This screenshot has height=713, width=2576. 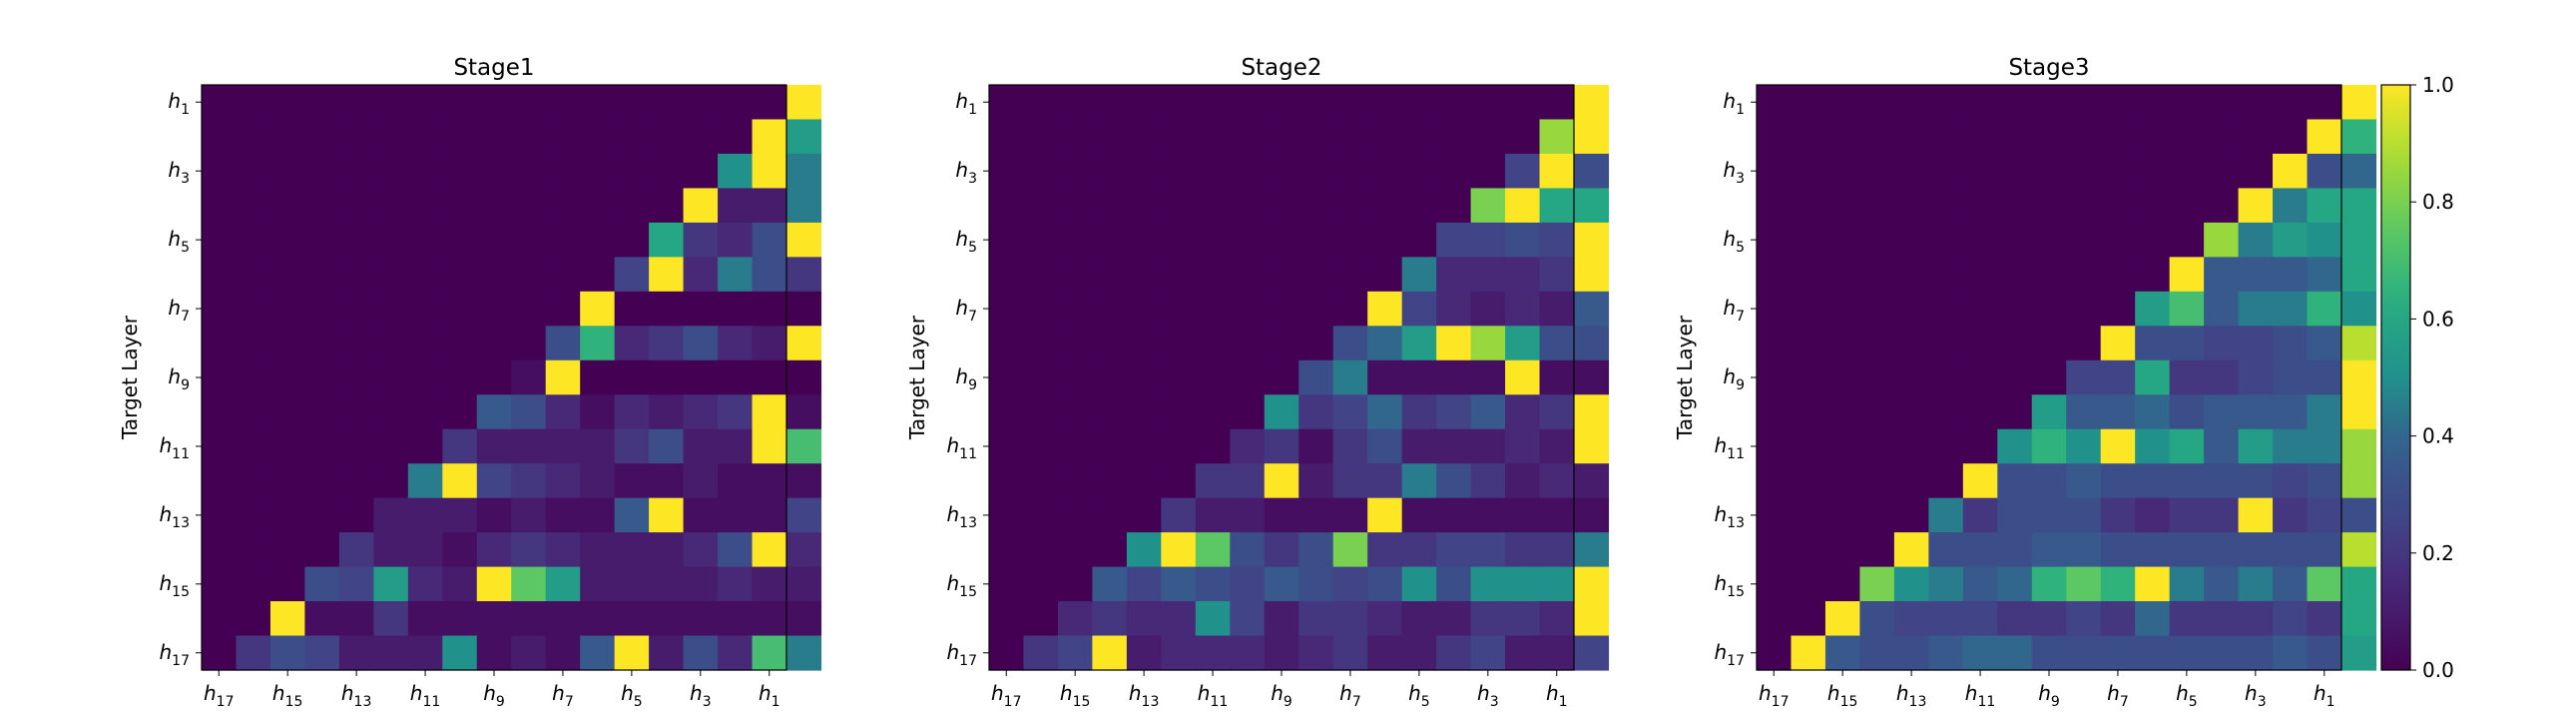 What do you see at coordinates (770, 695) in the screenshot?
I see `x-tick-label: h1` at bounding box center [770, 695].